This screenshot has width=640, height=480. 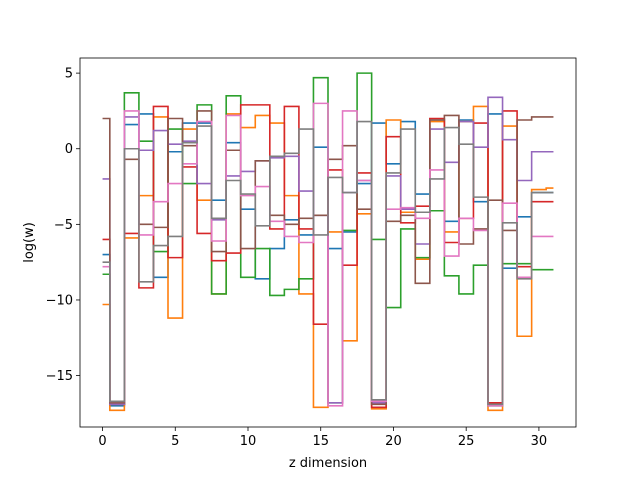 I want to click on x-axis: 0 5 10 15 20 25 30, so click(x=322, y=438).